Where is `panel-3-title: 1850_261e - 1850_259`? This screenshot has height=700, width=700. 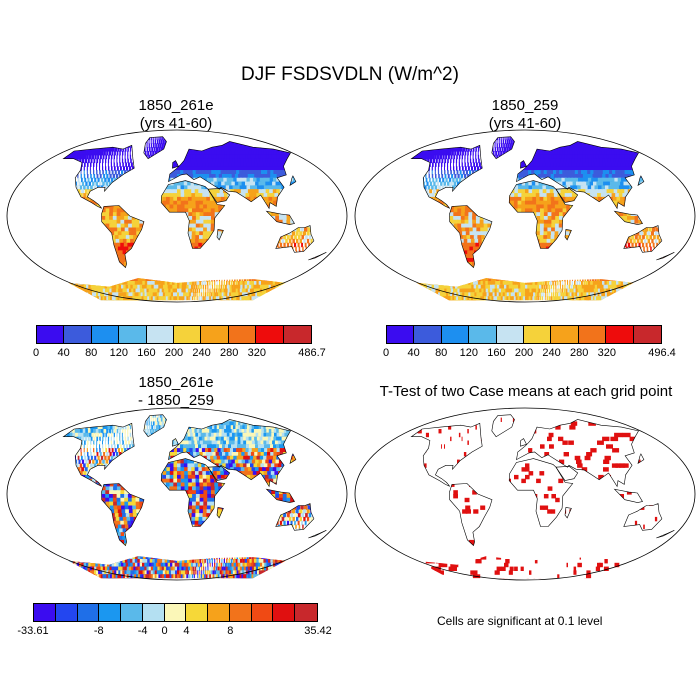 panel-3-title: 1850_261e - 1850_259 is located at coordinates (176, 392).